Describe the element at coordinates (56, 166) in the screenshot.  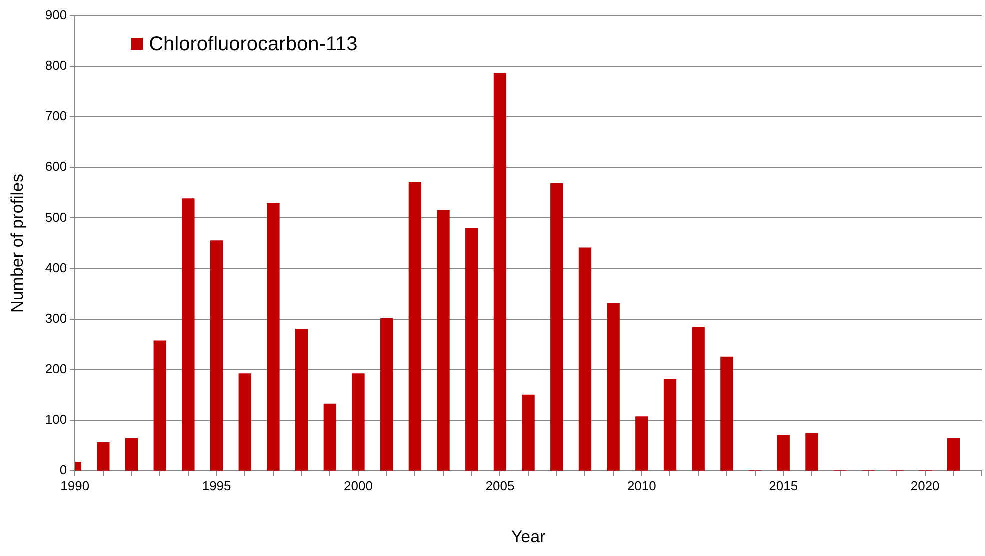
I see `y-tick-label: 600` at that location.